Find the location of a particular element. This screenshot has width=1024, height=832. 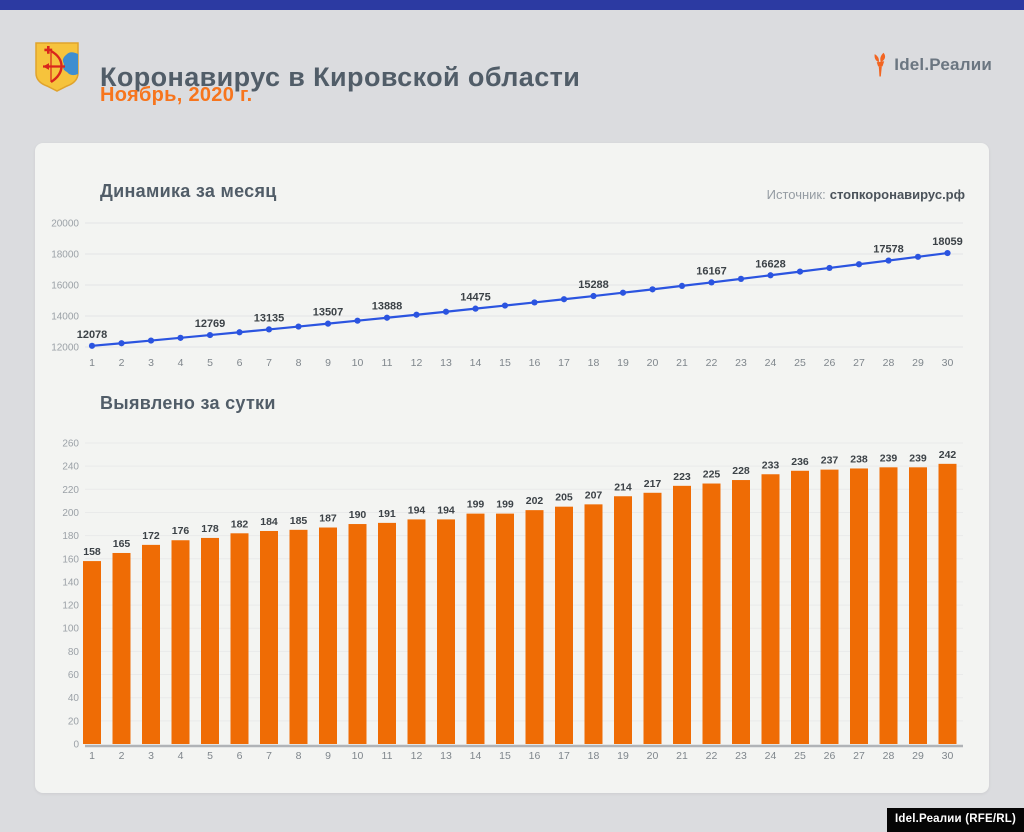

point-value-label: 14475 is located at coordinates (475, 298).